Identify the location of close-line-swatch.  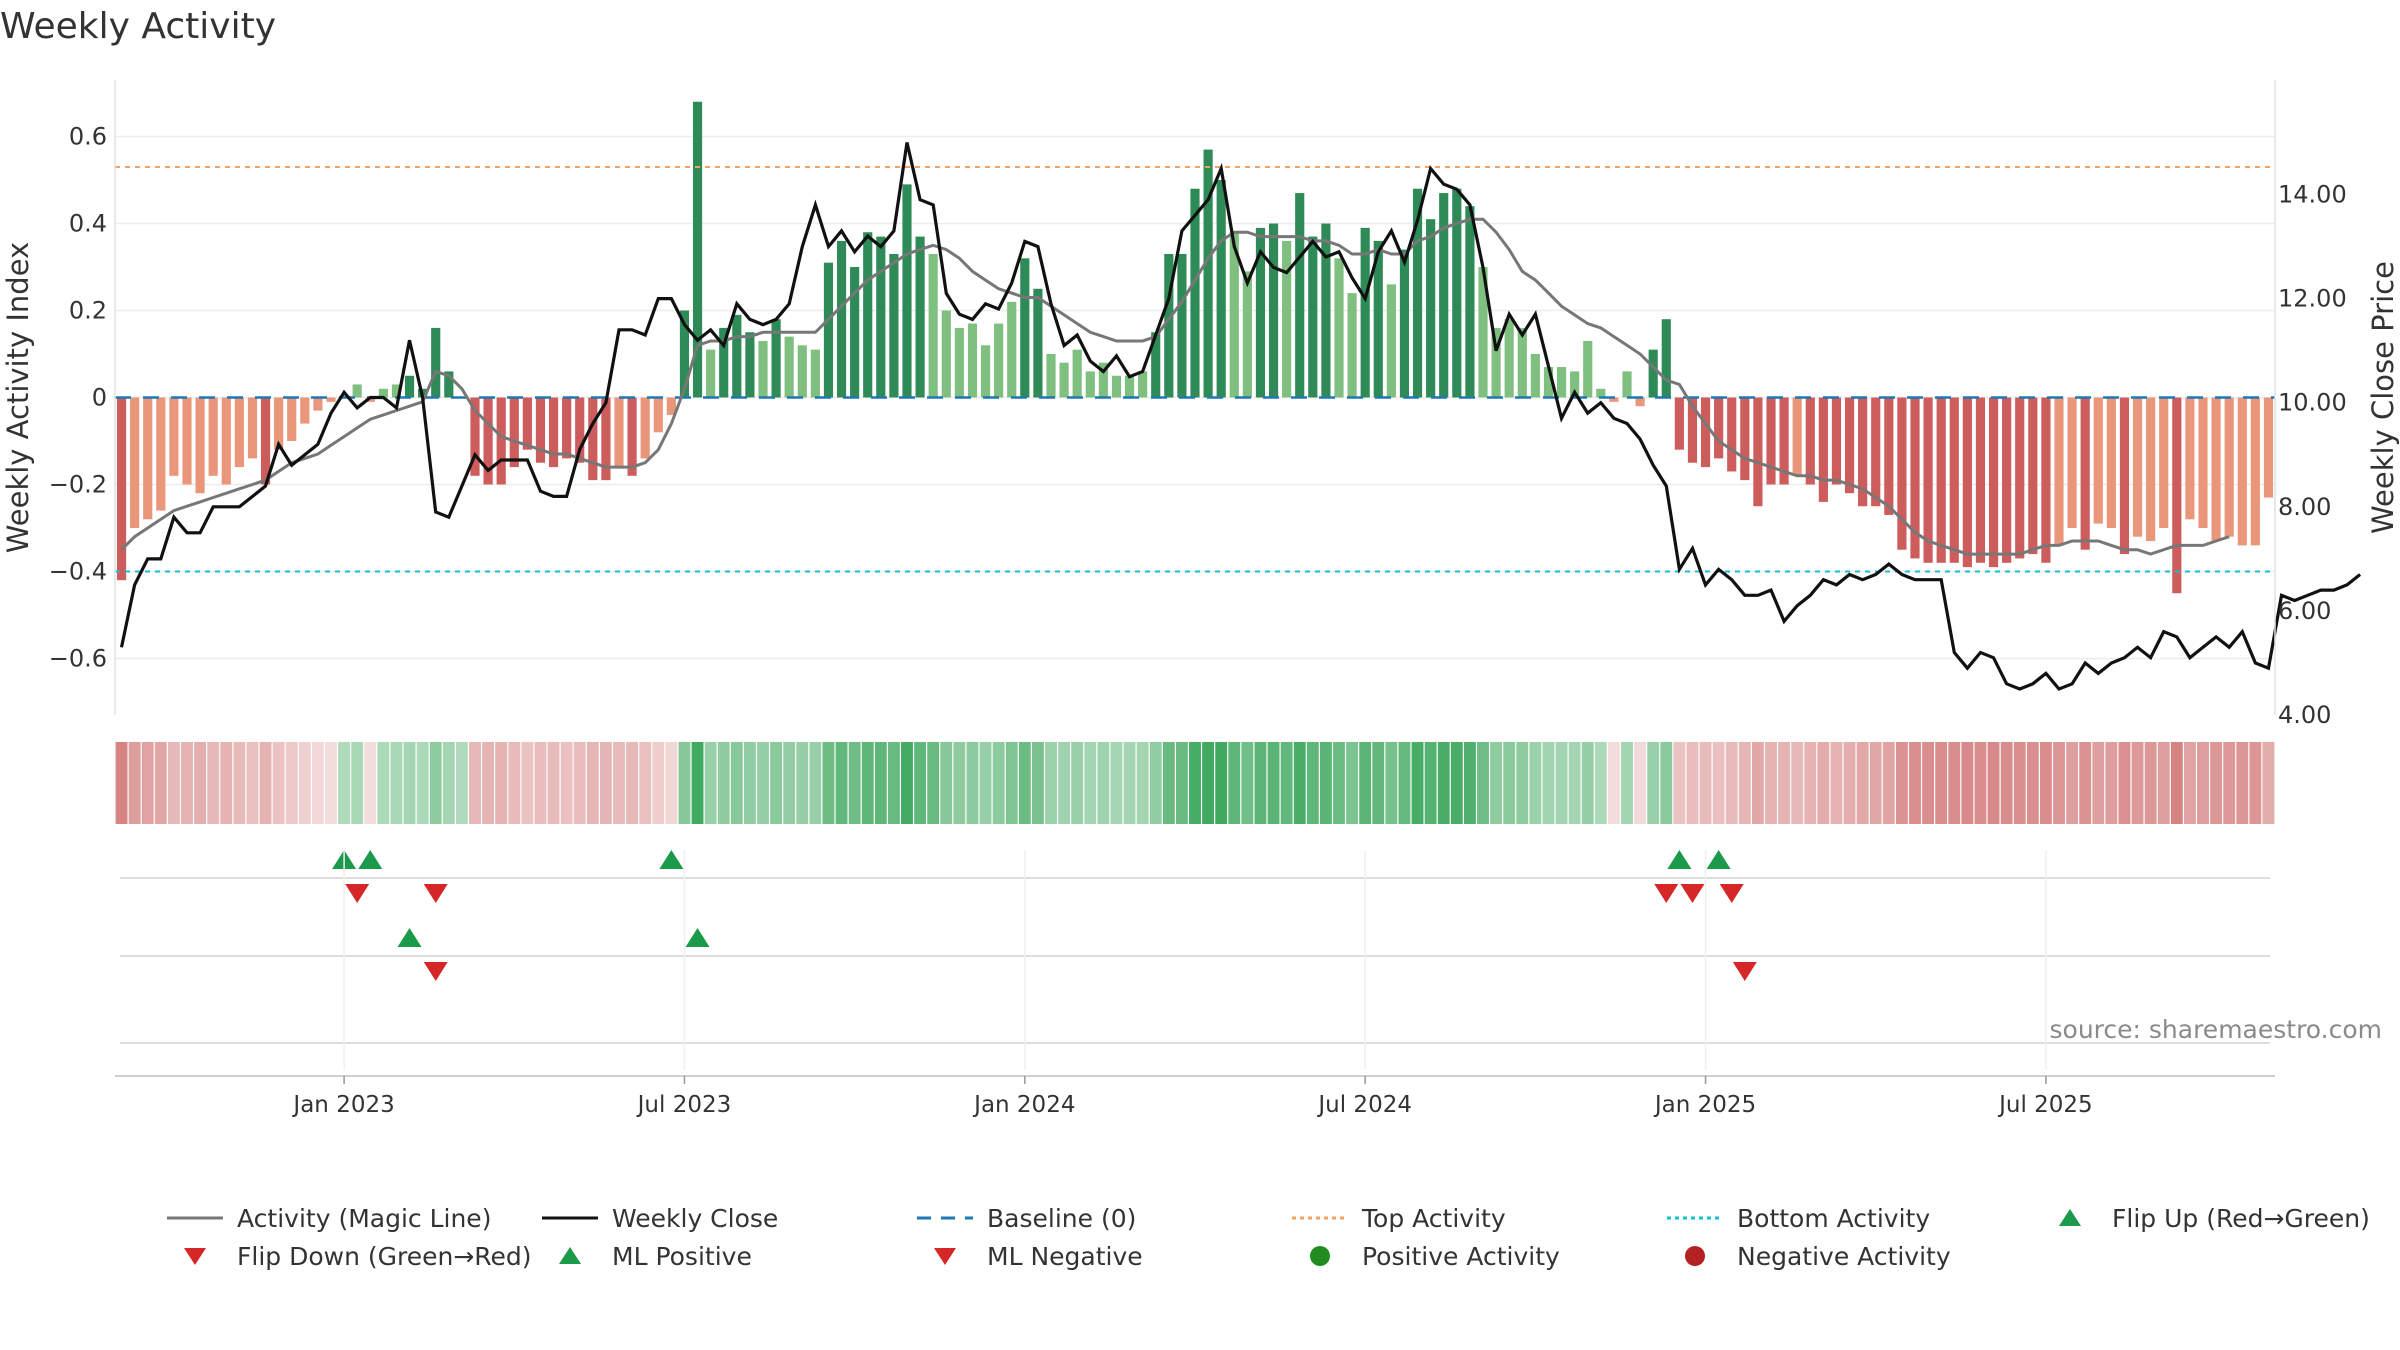
(570, 1218).